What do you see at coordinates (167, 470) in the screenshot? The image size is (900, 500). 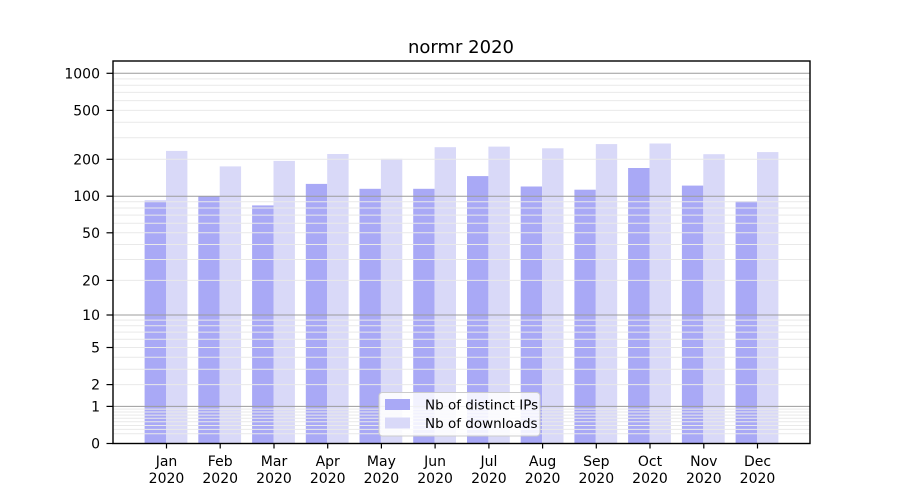 I see `x-tick-label-jan: Jan 2020` at bounding box center [167, 470].